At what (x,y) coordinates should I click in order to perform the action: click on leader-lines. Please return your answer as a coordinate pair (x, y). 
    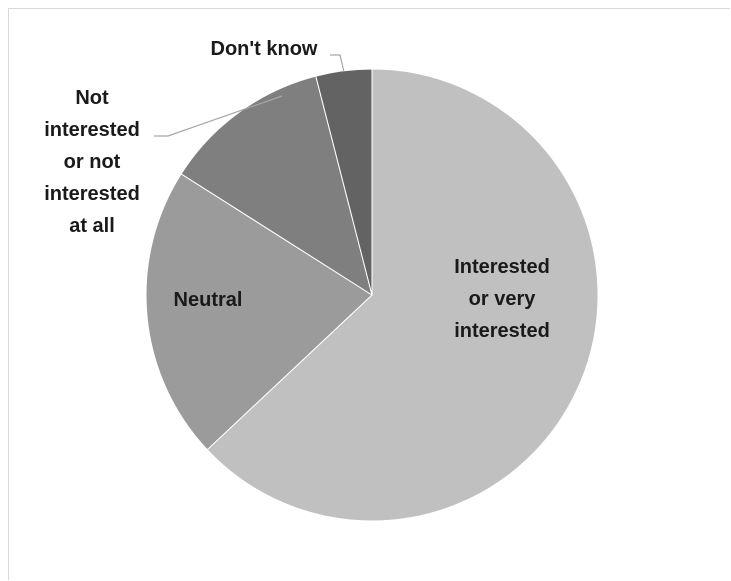
    Looking at the image, I should click on (249, 95).